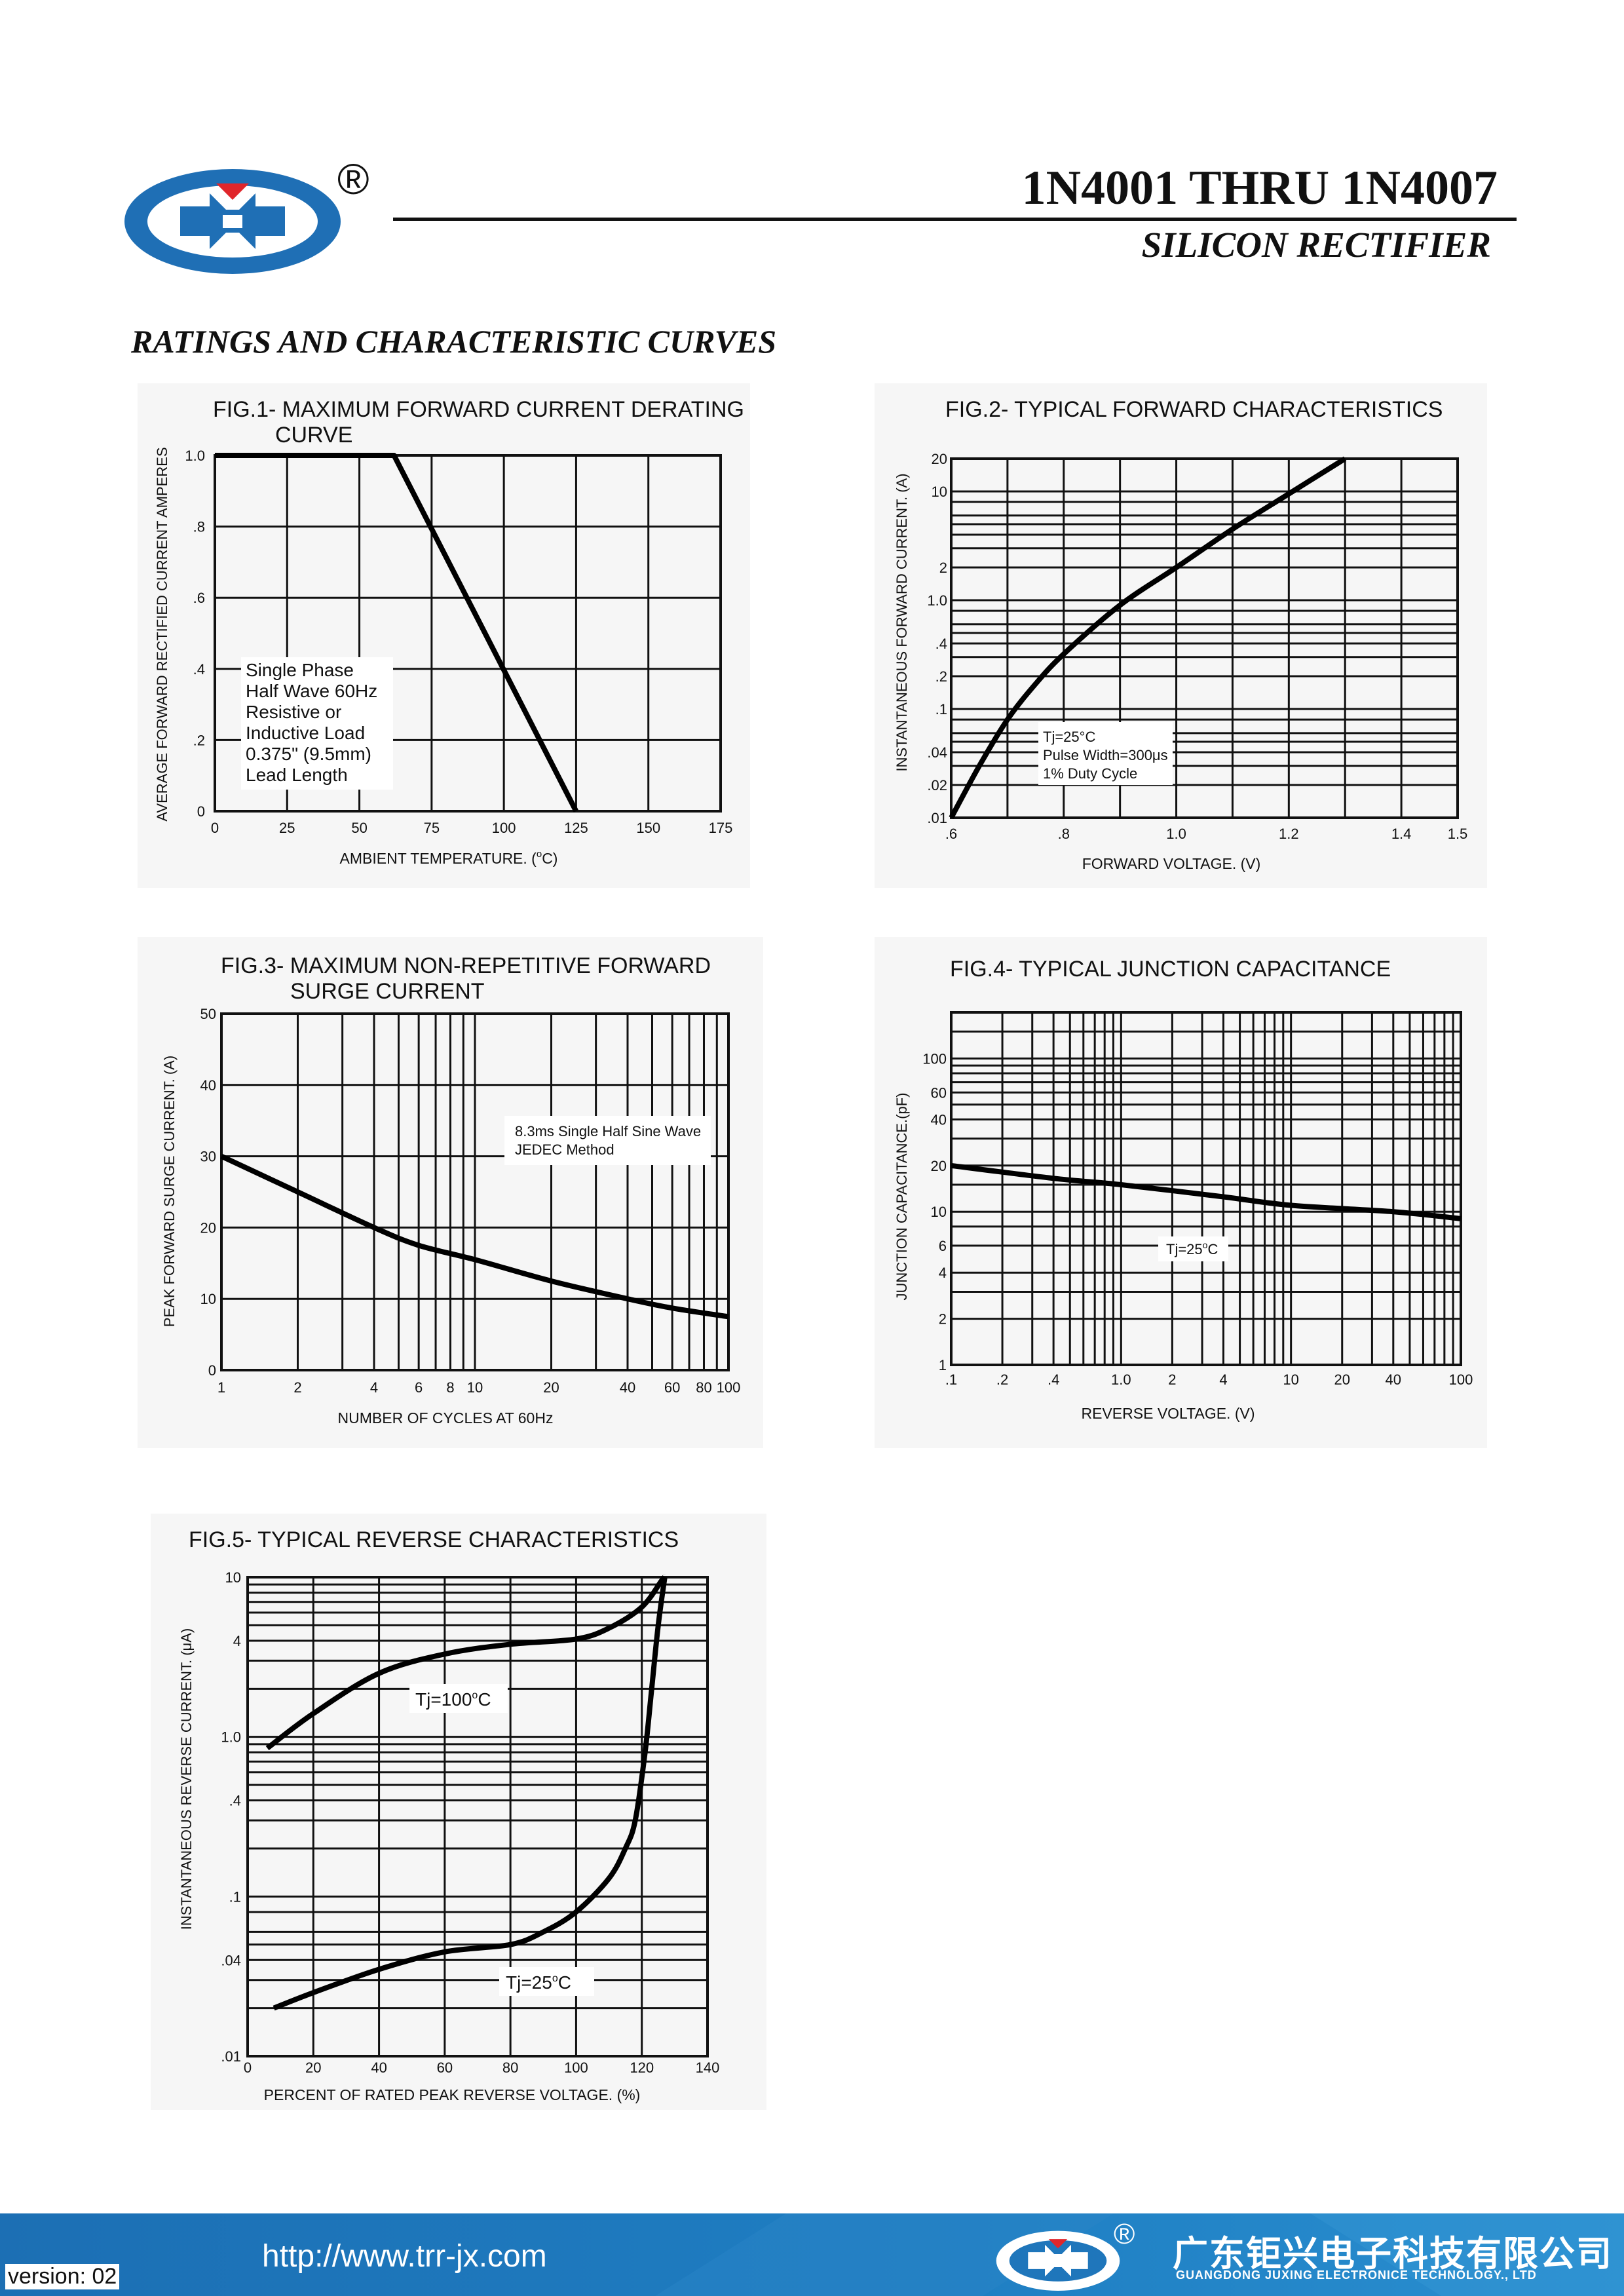 This screenshot has width=1624, height=2296. What do you see at coordinates (231, 1960) in the screenshot?
I see `fig5-y-tick-label: .04` at bounding box center [231, 1960].